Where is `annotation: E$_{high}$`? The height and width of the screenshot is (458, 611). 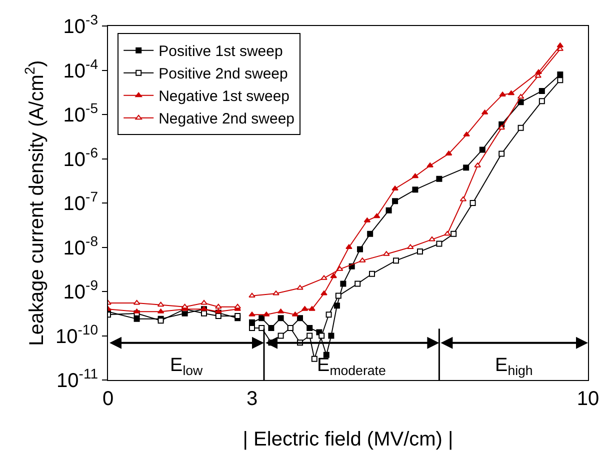 annotation: E$_{high}$ is located at coordinates (514, 366).